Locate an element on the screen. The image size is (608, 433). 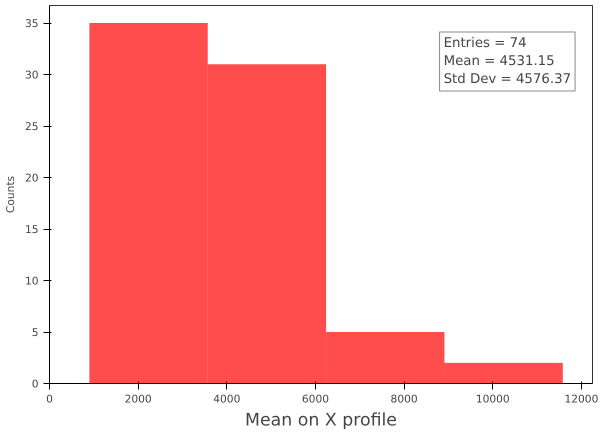
y-tick-label: 35 is located at coordinates (31, 23).